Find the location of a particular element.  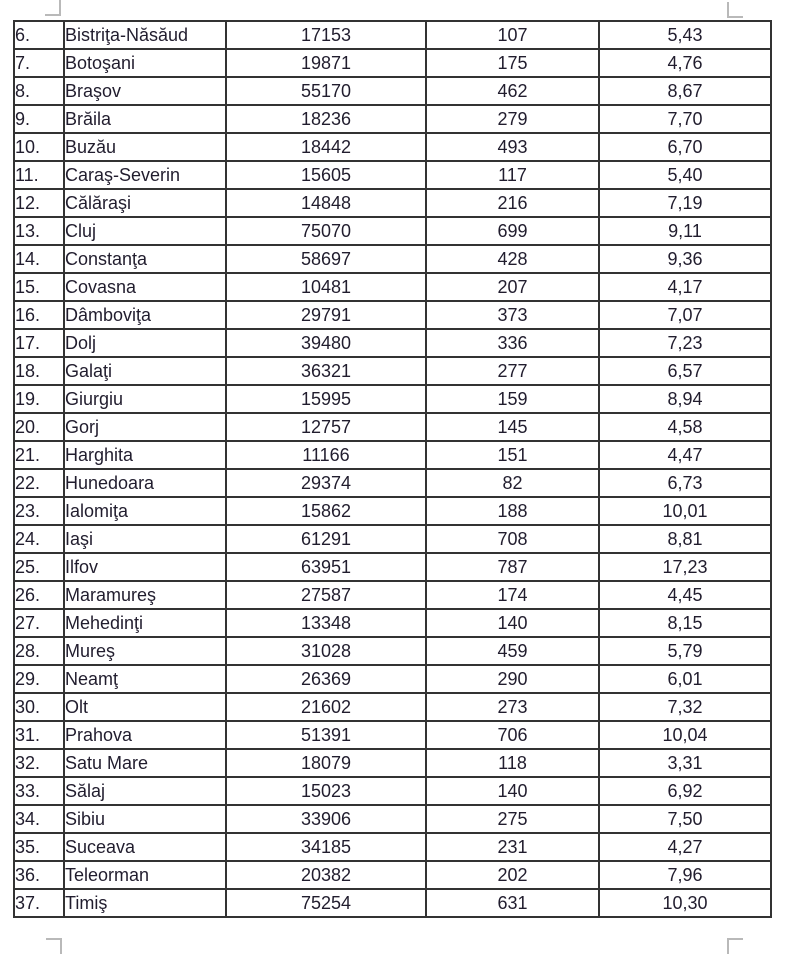

row-number-cell: 8. is located at coordinates (39, 91).